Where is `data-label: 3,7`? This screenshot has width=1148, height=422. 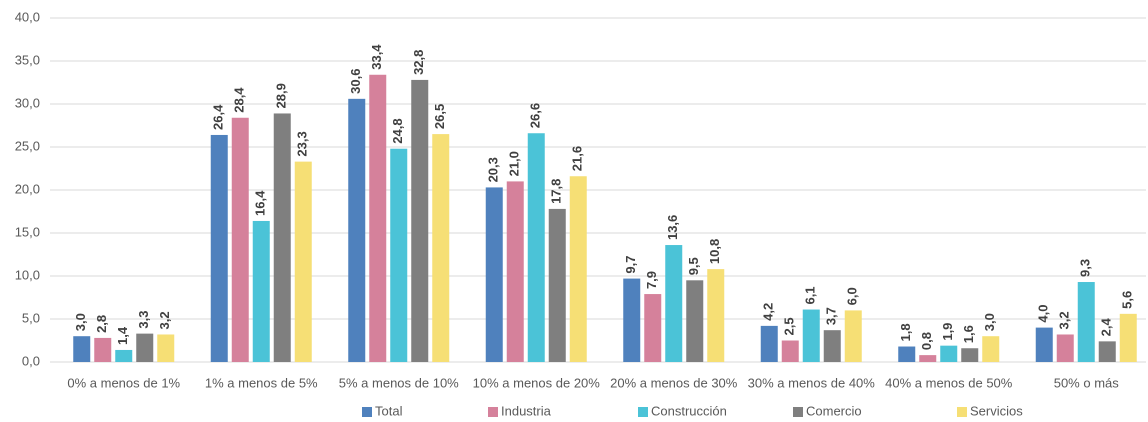
data-label: 3,7 is located at coordinates (831, 316).